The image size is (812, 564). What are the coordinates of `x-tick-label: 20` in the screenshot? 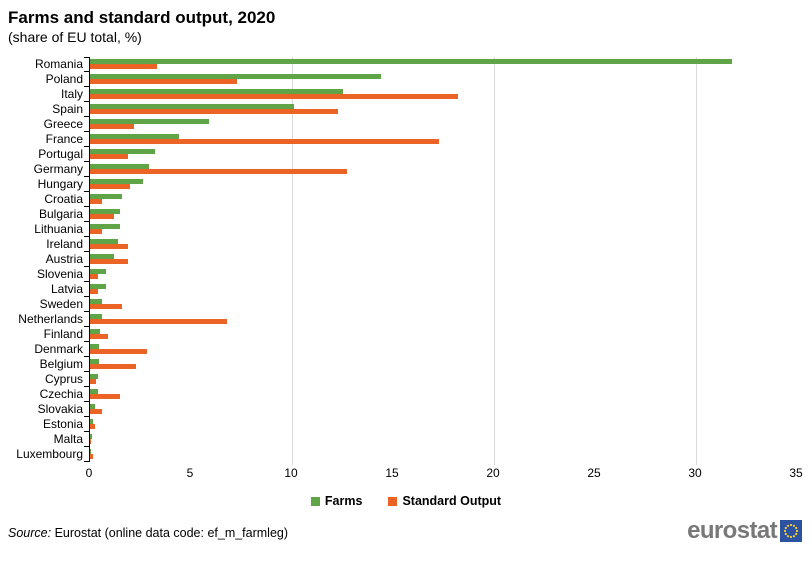 It's located at (493, 473).